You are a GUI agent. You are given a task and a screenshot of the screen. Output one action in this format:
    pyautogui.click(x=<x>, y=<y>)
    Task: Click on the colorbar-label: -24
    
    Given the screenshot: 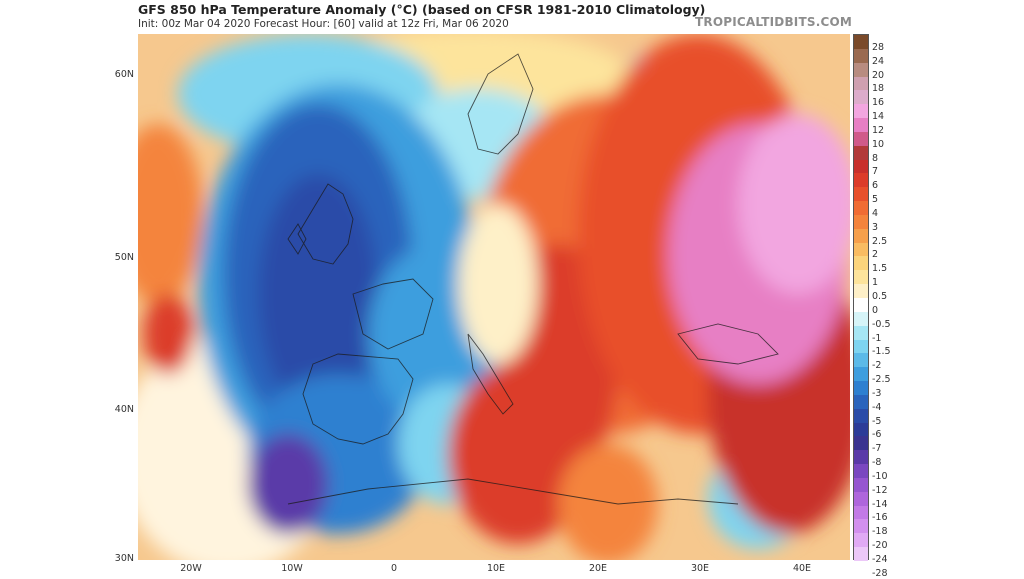 What is the action you would take?
    pyautogui.click(x=880, y=559)
    